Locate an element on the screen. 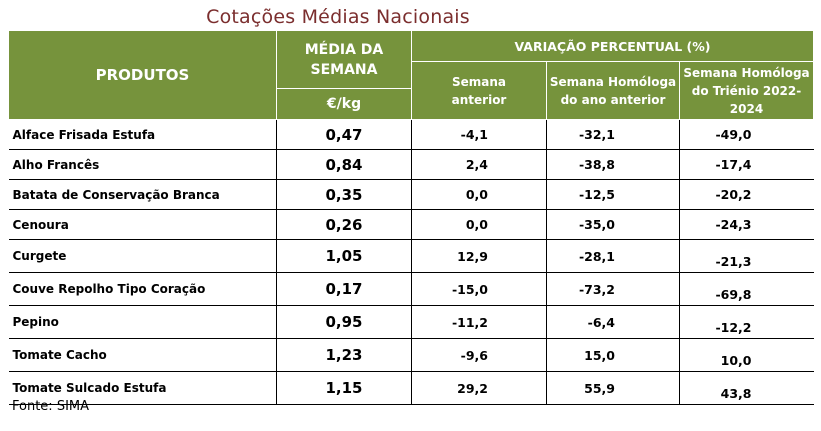 The image size is (821, 431). trienio-cell: -21,3 is located at coordinates (746, 256).